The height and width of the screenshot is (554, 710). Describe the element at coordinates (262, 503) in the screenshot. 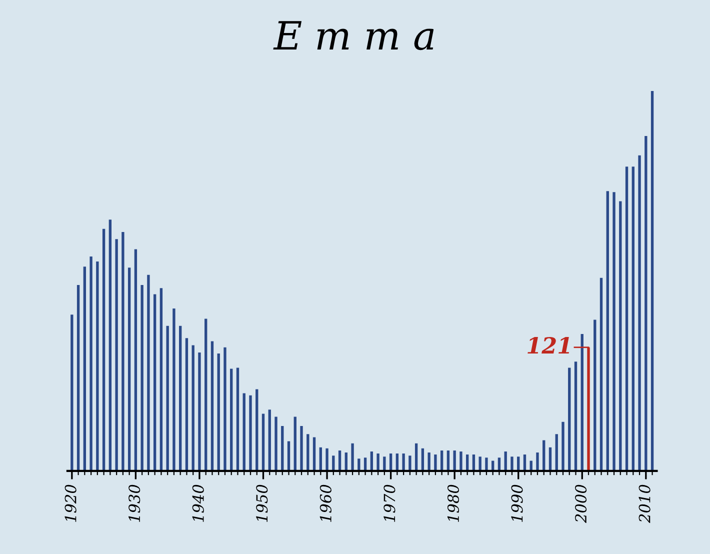

I see `x-tick-label: 1950` at that location.